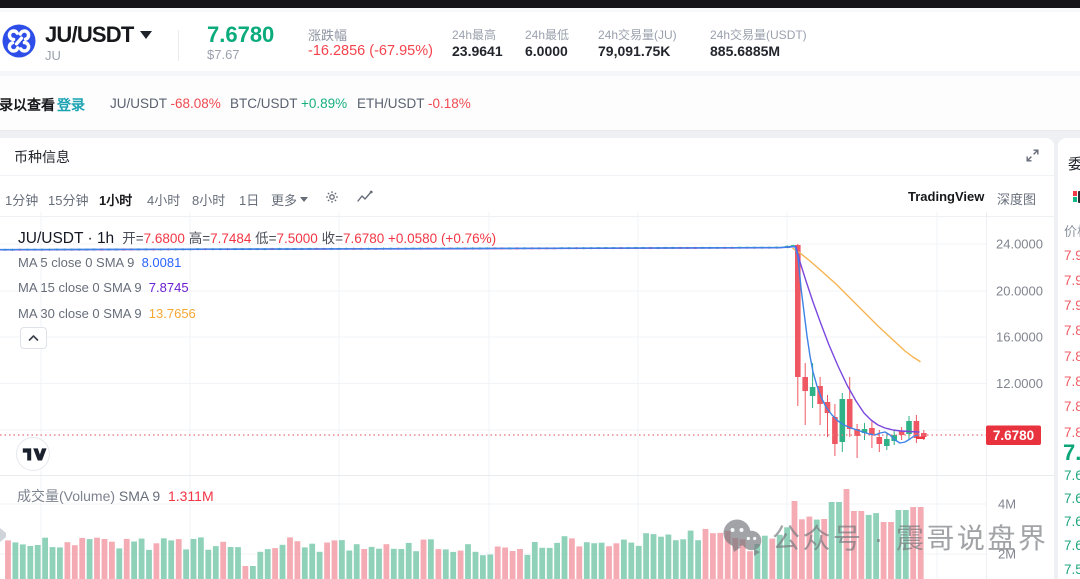 The width and height of the screenshot is (1080, 579). Describe the element at coordinates (1019, 383) in the screenshot. I see `svg-text: 12.0000` at that location.